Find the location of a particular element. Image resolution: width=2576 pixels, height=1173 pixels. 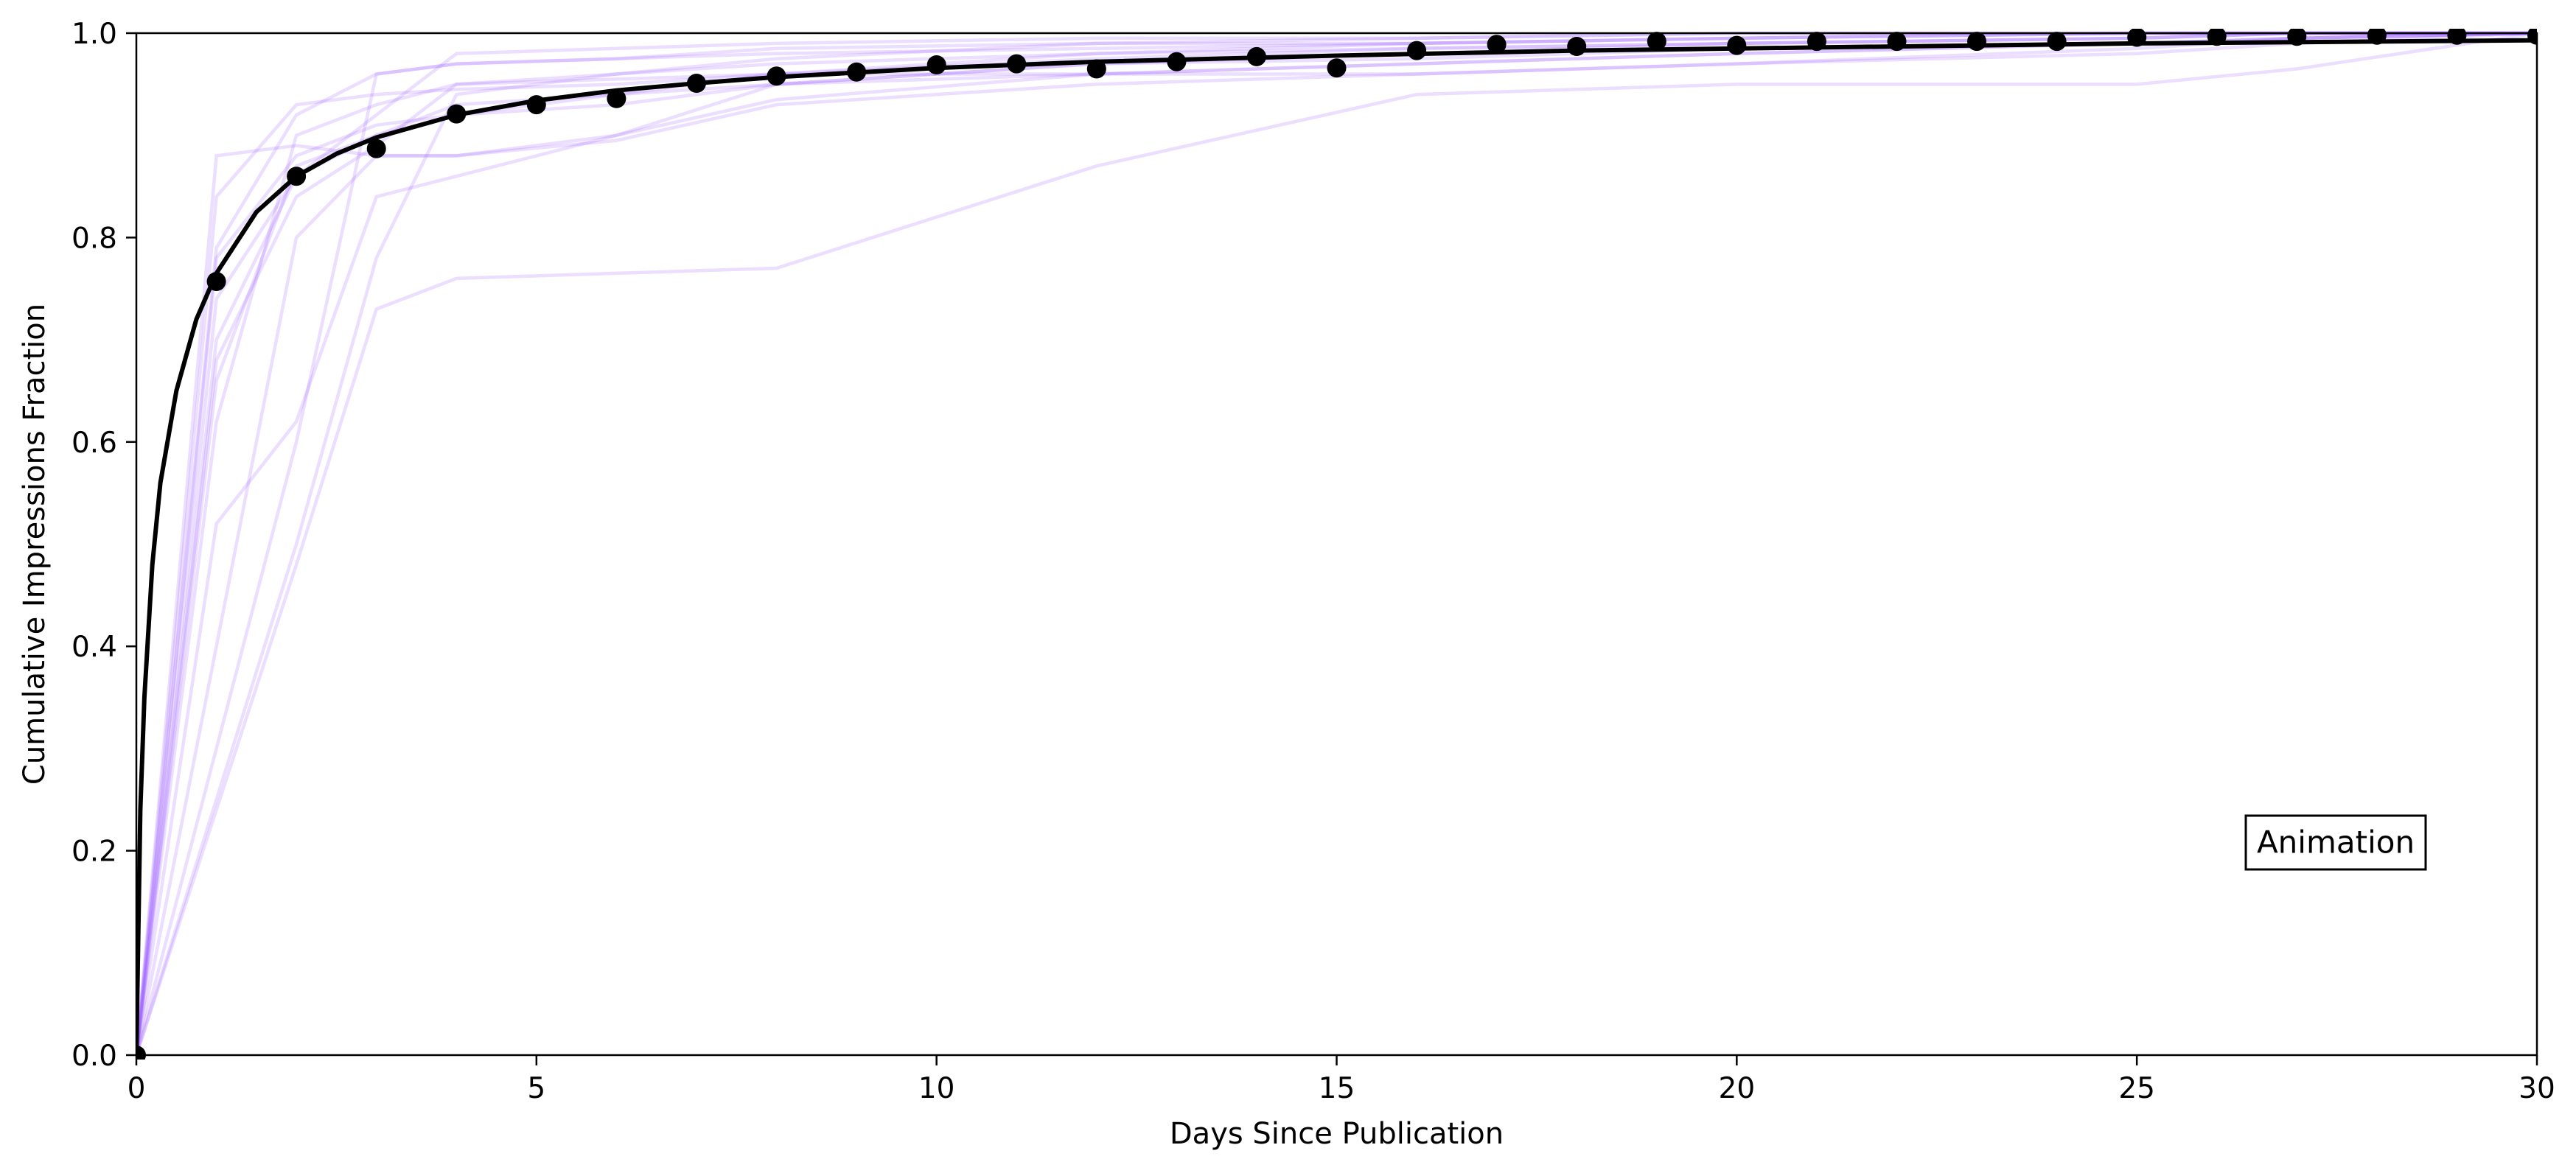

x-tick-label: 10 is located at coordinates (936, 1088).